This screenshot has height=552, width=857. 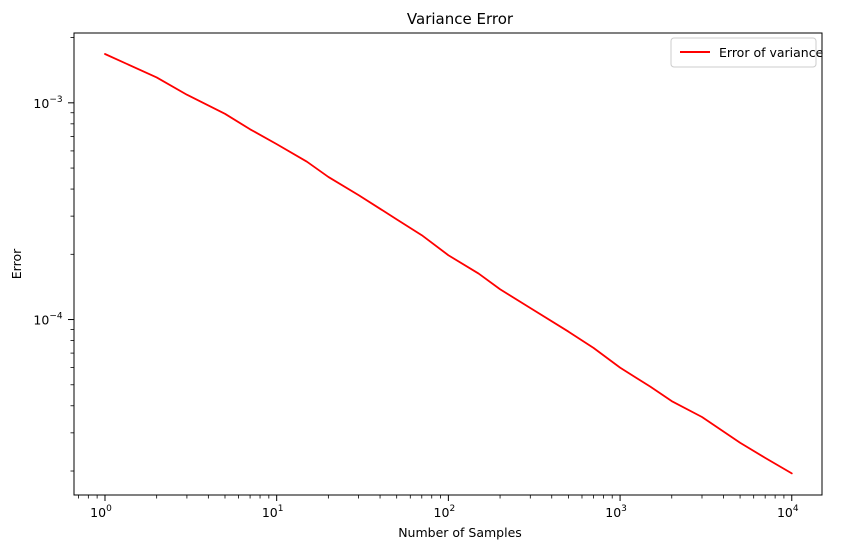 I want to click on y-axis-label: Error, so click(x=16, y=263).